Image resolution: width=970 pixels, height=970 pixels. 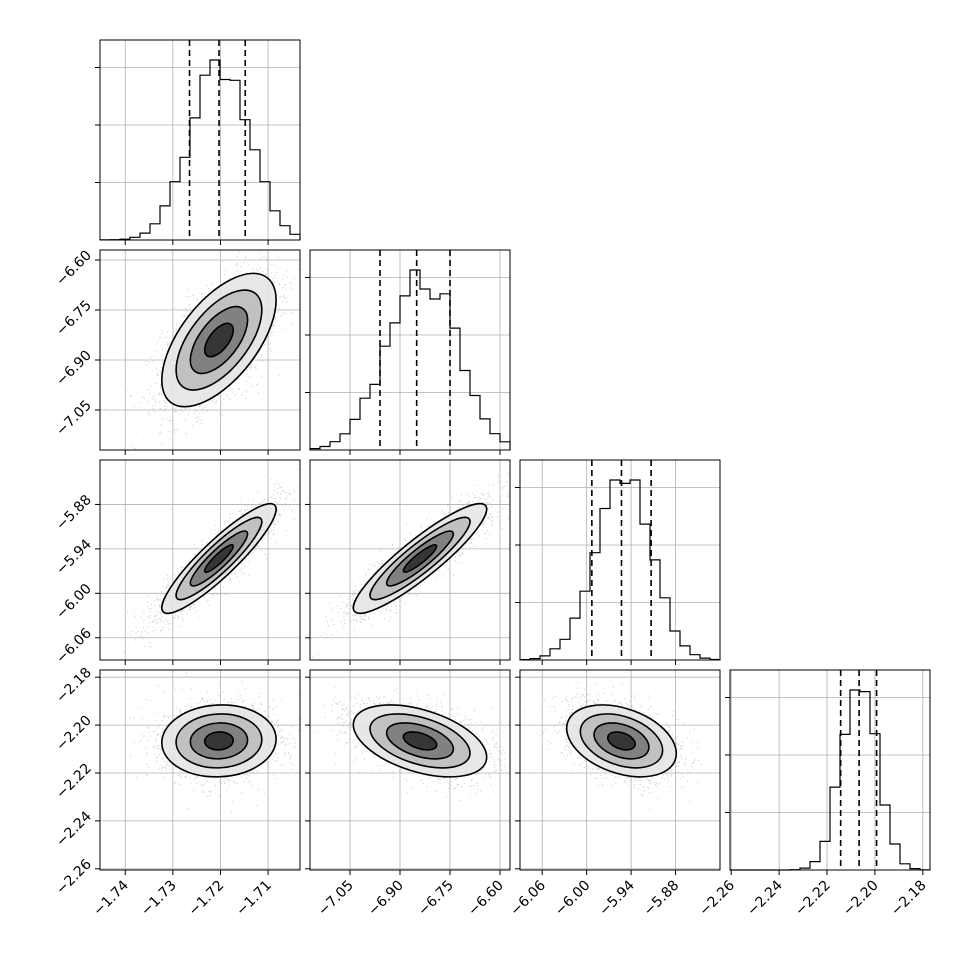 What do you see at coordinates (74, 686) in the screenshot?
I see `y-tick-label: −2.18` at bounding box center [74, 686].